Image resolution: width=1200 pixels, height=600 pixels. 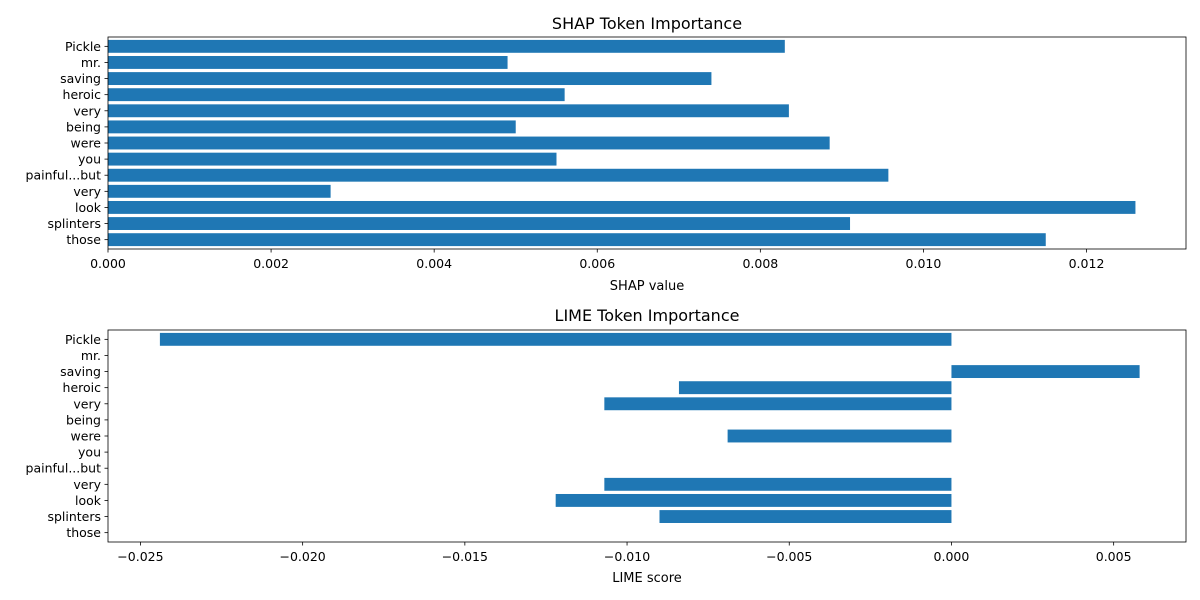 I want to click on lime-y-tick-label: being, so click(x=83, y=419).